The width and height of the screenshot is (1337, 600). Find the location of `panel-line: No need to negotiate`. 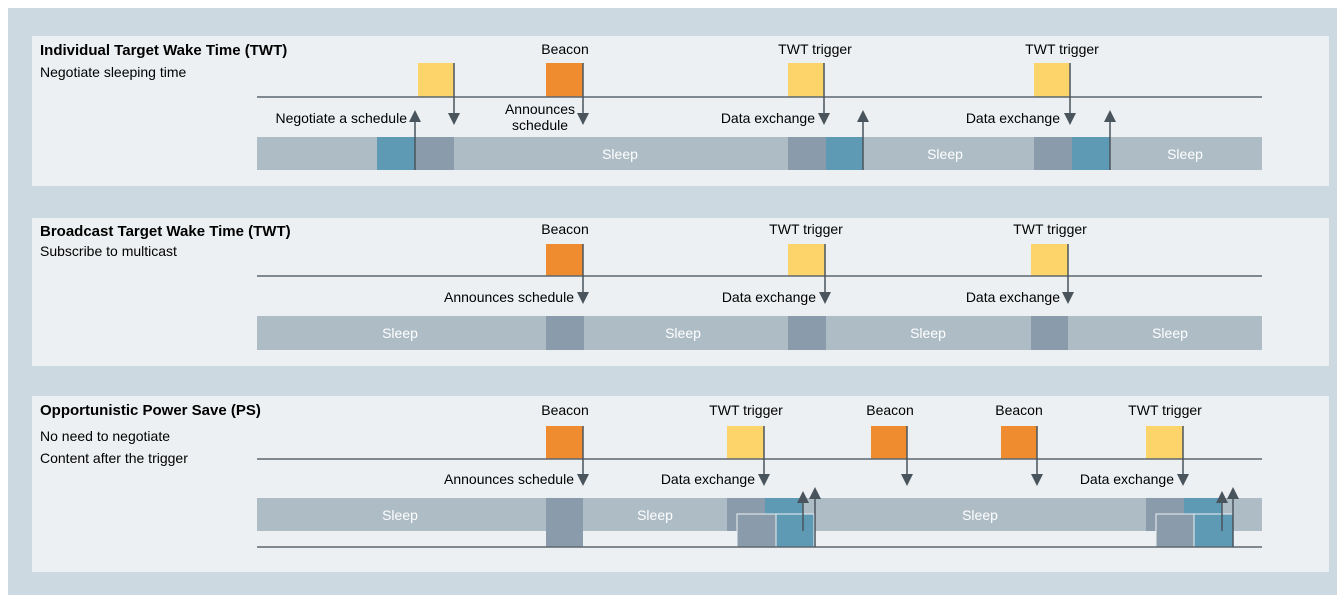

panel-line: No need to negotiate is located at coordinates (105, 436).